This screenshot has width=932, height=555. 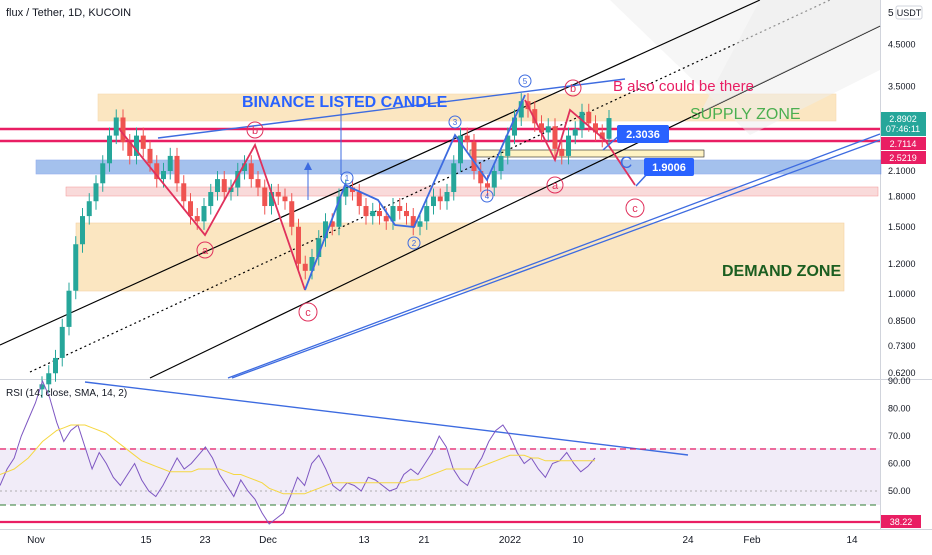 I want to click on target-callout-2: 1.9006, so click(x=664, y=172).